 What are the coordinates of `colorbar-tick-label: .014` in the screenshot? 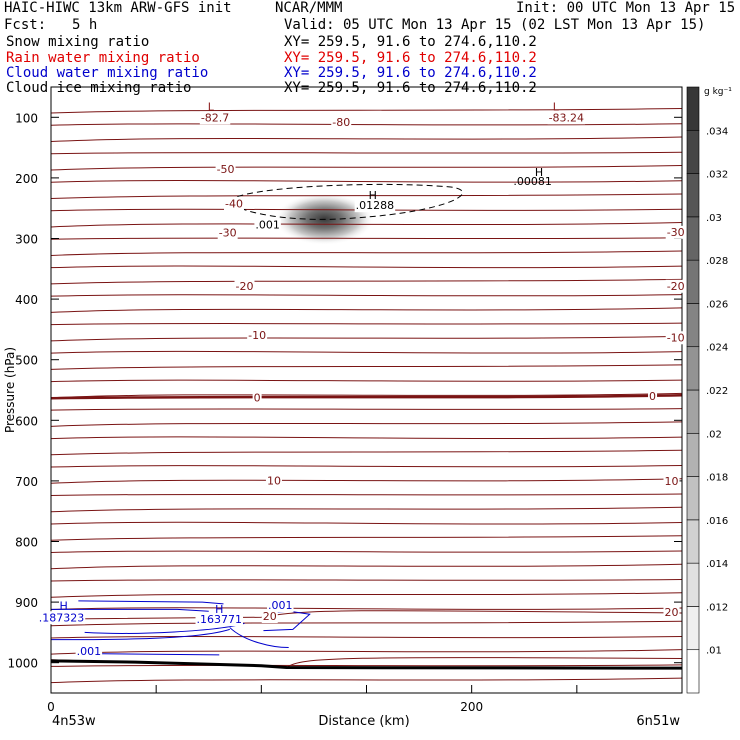 It's located at (717, 564).